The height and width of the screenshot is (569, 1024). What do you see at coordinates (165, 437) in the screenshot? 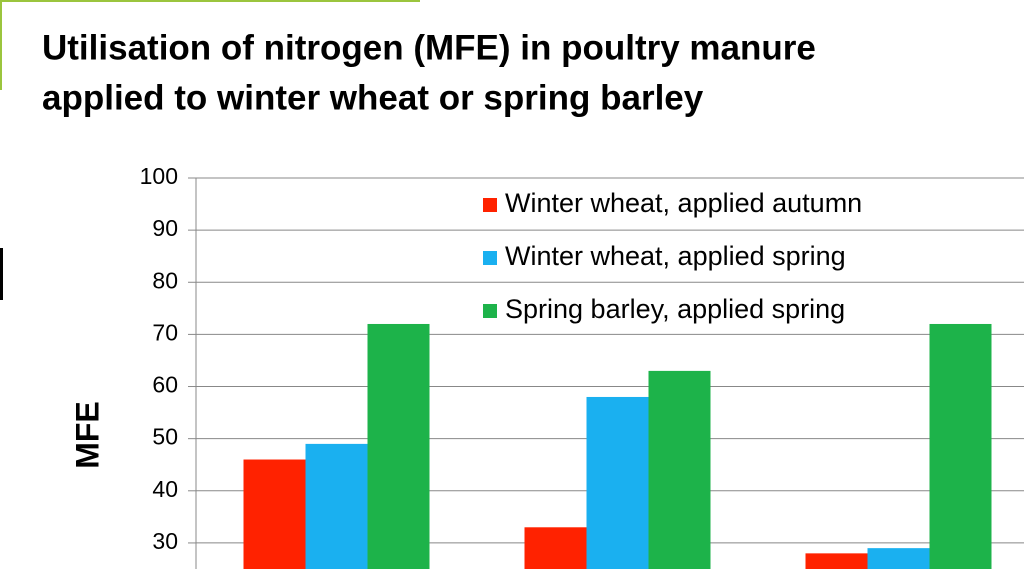
I see `y-tick-label: 50` at bounding box center [165, 437].